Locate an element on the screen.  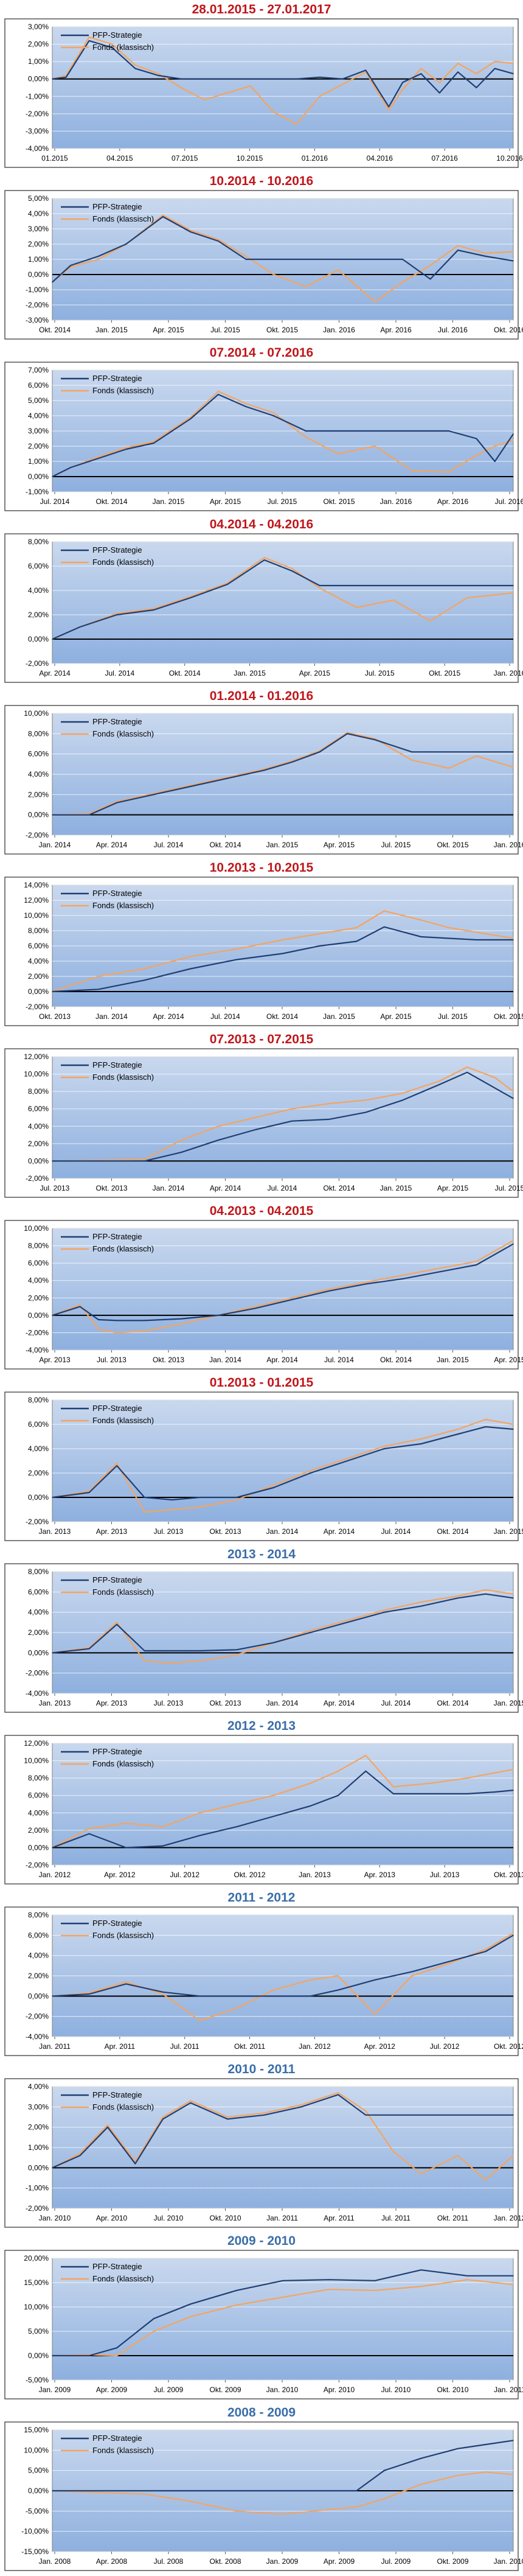
y-tick-label: 15,00% is located at coordinates (37, 2430).